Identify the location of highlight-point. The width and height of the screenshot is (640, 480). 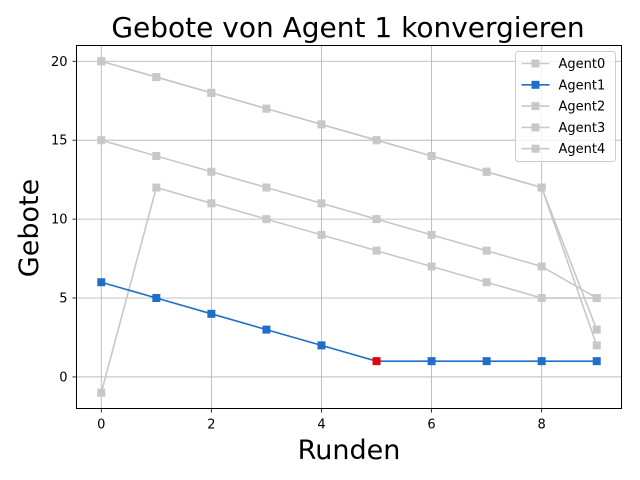
(376, 361).